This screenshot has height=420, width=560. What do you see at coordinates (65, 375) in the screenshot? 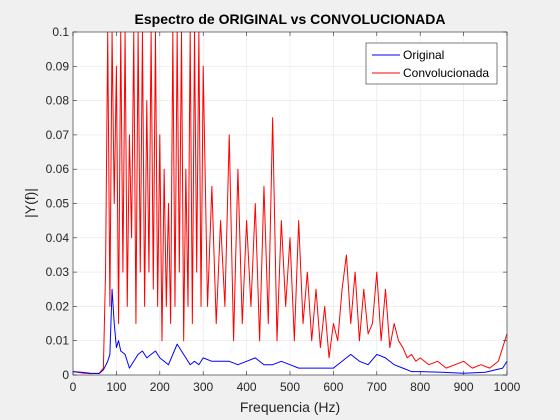
I see `y-tick-label: 0` at bounding box center [65, 375].